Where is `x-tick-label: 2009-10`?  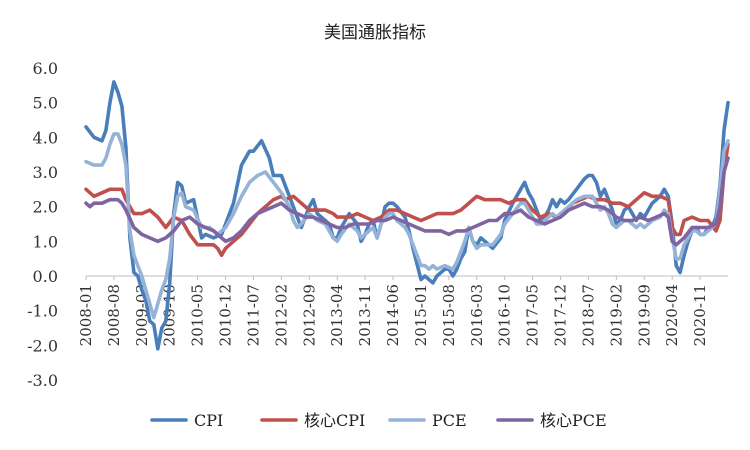 x-tick-label: 2009-10 is located at coordinates (170, 315).